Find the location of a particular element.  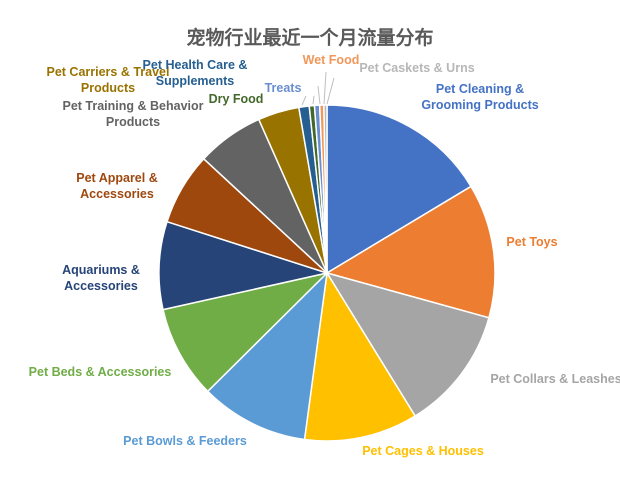

slice-label-14: Pet Caskets & Urns is located at coordinates (416, 68).